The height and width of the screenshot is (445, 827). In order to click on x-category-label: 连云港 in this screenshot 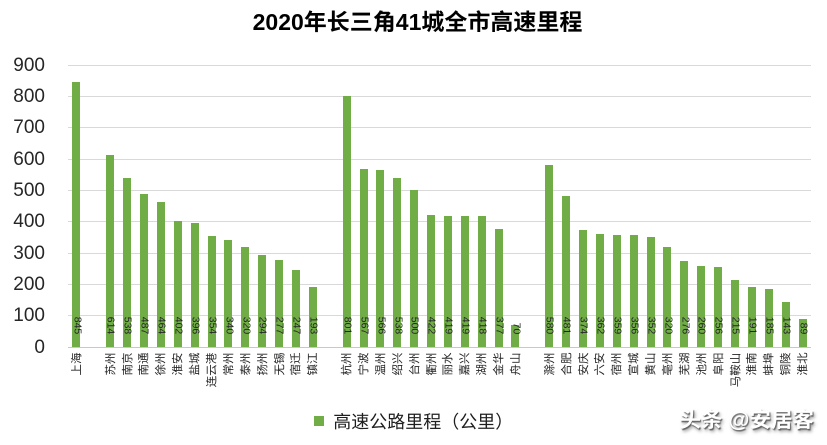, I will do `click(211, 370)`.